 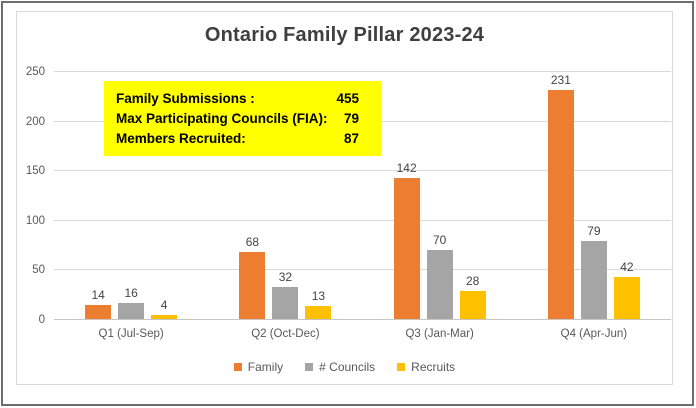 What do you see at coordinates (560, 80) in the screenshot?
I see `bar-data-label: 231` at bounding box center [560, 80].